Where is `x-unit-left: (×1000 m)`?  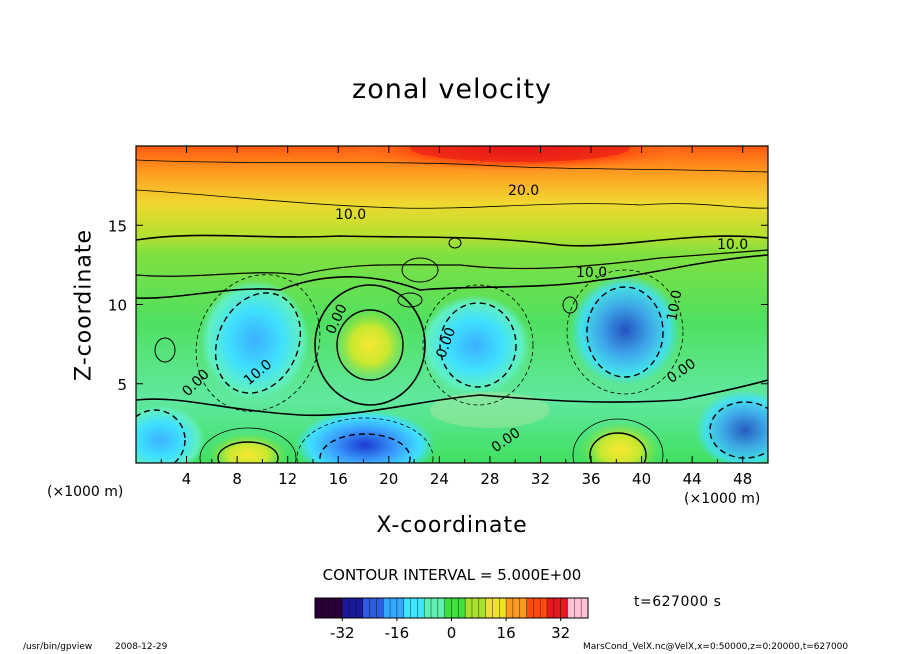
x-unit-left: (×1000 m) is located at coordinates (85, 492).